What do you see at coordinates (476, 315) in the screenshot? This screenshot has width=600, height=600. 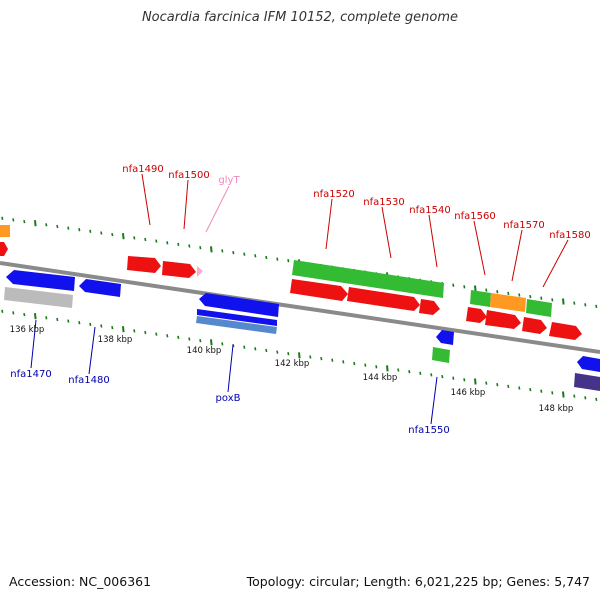 I see `gene-nfa1560` at bounding box center [476, 315].